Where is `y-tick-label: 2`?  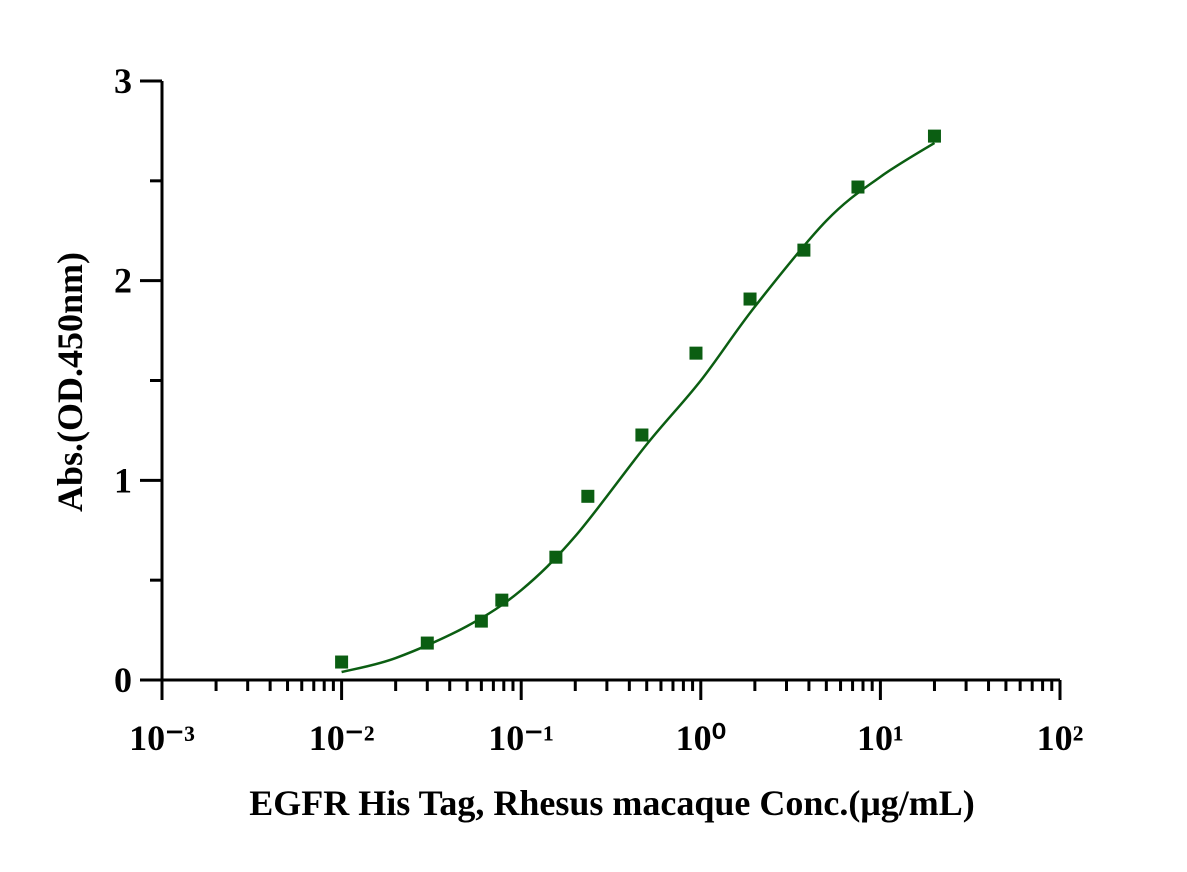
y-tick-label: 2 is located at coordinates (123, 281).